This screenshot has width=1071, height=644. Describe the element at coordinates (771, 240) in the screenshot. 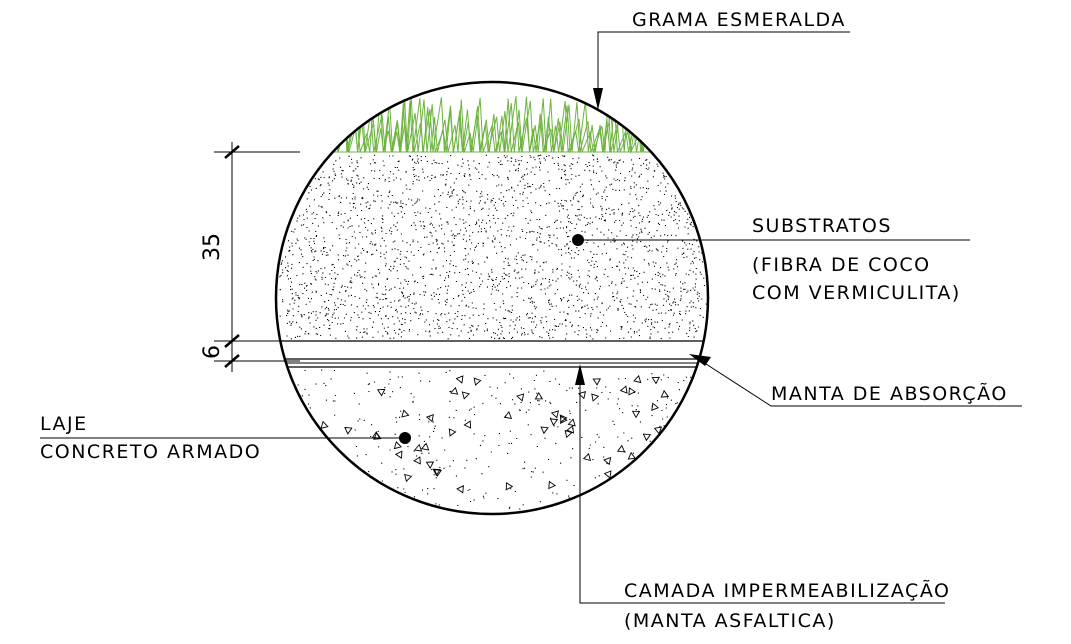

I see `substrate-leader` at that location.